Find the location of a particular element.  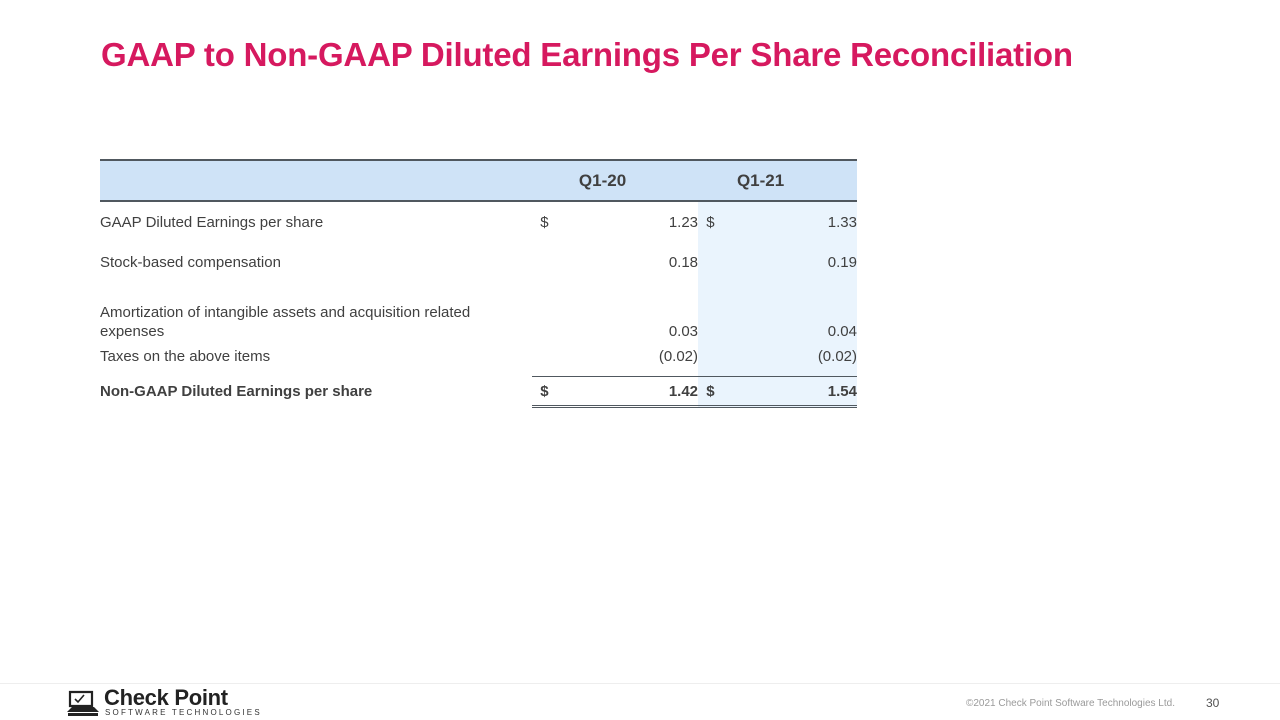

row-label: Stock-based compensation is located at coordinates (190, 262).